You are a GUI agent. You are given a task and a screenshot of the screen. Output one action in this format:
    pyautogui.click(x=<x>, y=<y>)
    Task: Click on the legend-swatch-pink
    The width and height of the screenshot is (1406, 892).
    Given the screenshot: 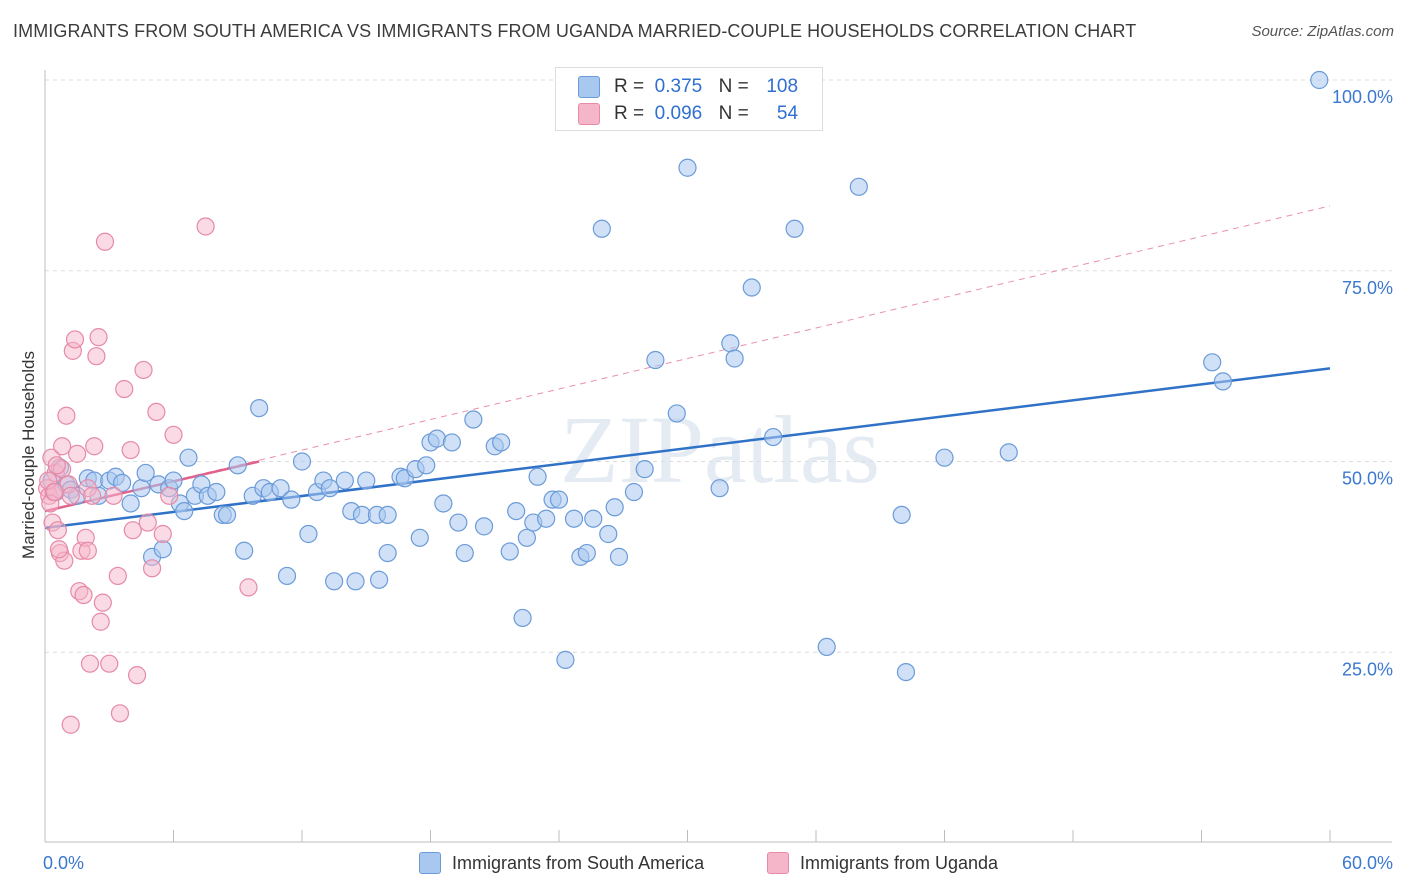 What is the action you would take?
    pyautogui.click(x=589, y=114)
    